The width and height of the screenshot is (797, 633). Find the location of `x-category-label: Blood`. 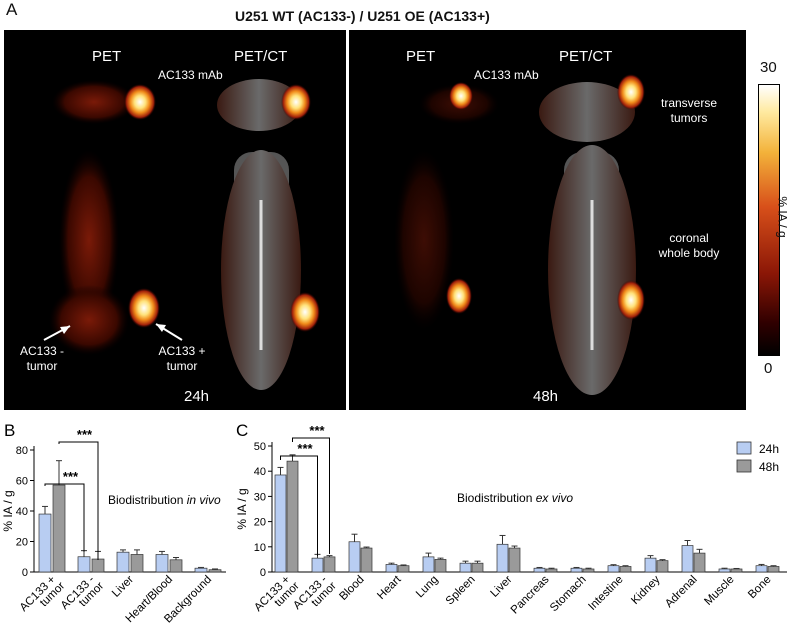

x-category-label: Blood is located at coordinates (351, 588).